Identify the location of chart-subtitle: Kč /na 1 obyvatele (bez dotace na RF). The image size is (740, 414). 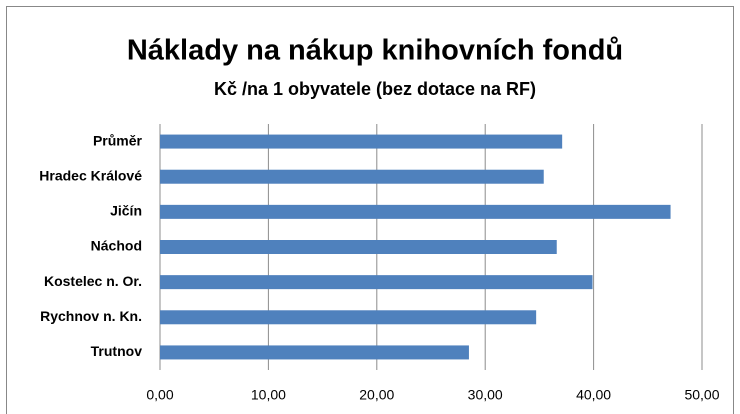
(375, 89).